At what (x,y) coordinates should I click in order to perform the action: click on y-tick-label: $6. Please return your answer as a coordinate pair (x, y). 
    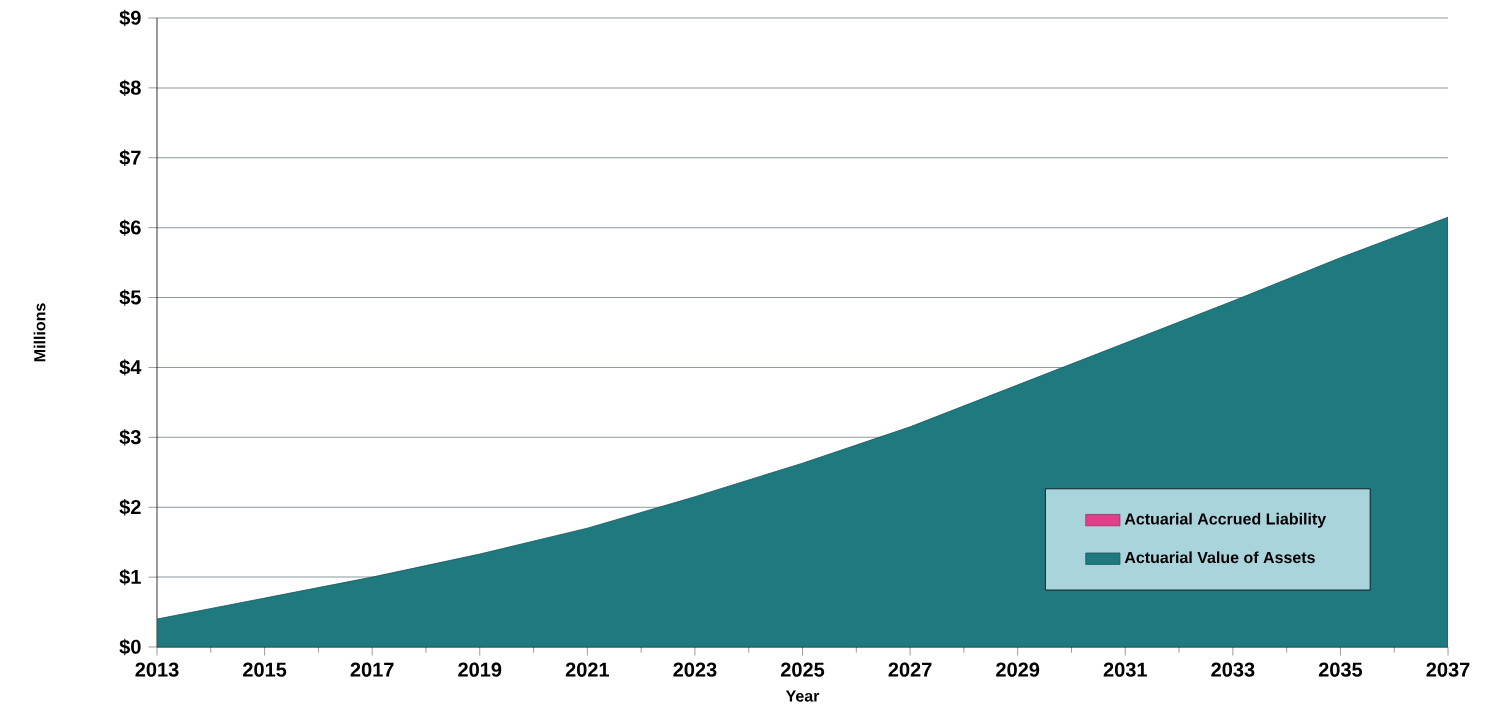
    Looking at the image, I should click on (130, 227).